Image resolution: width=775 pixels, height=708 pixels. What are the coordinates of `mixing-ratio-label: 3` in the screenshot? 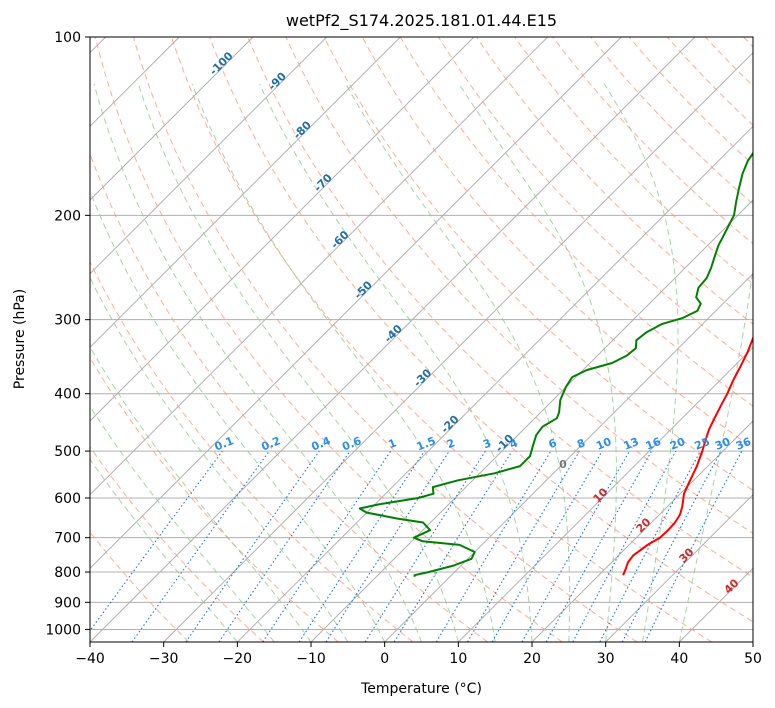 It's located at (487, 443).